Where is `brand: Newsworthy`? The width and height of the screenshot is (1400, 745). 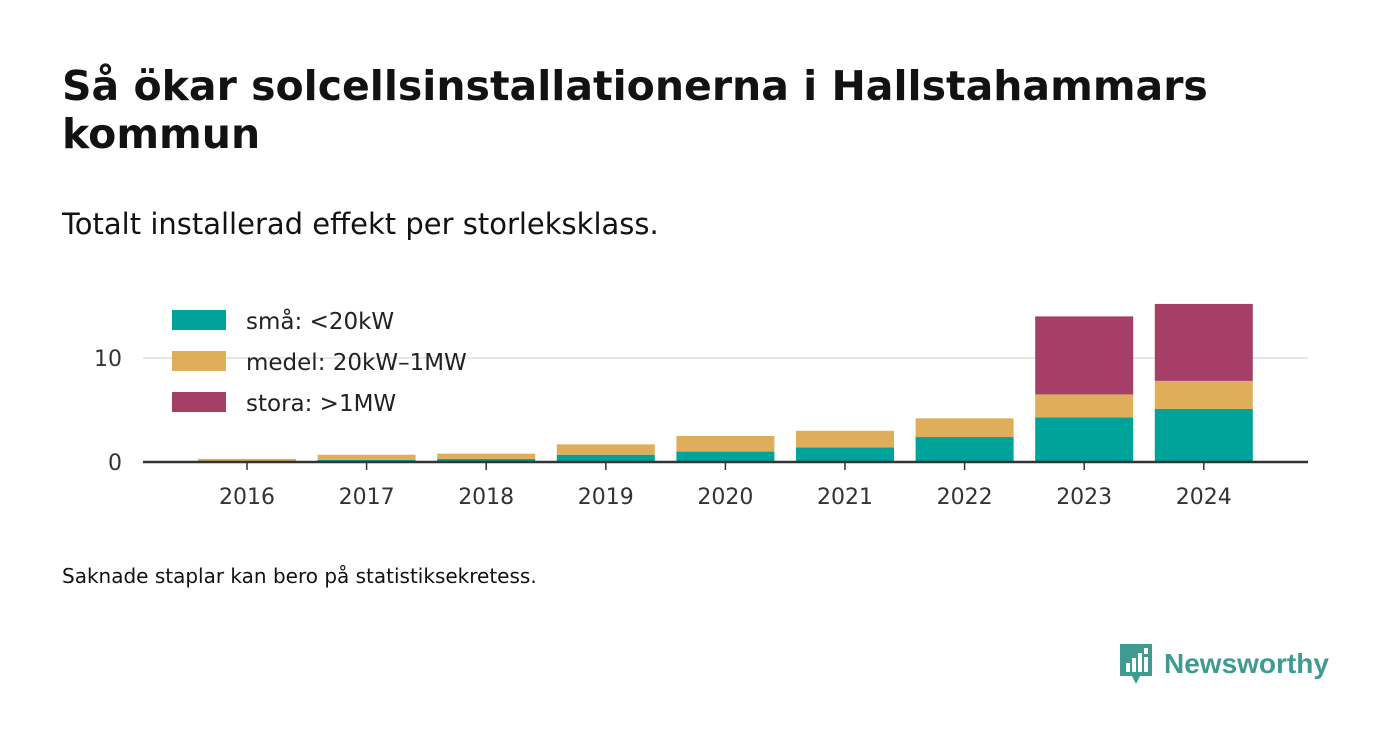
brand: Newsworthy is located at coordinates (1223, 664).